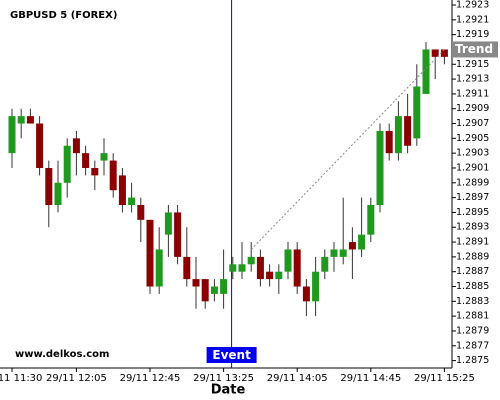 This screenshot has height=400, width=500. Describe the element at coordinates (472, 330) in the screenshot. I see `y-tick-label: 1.2879` at that location.